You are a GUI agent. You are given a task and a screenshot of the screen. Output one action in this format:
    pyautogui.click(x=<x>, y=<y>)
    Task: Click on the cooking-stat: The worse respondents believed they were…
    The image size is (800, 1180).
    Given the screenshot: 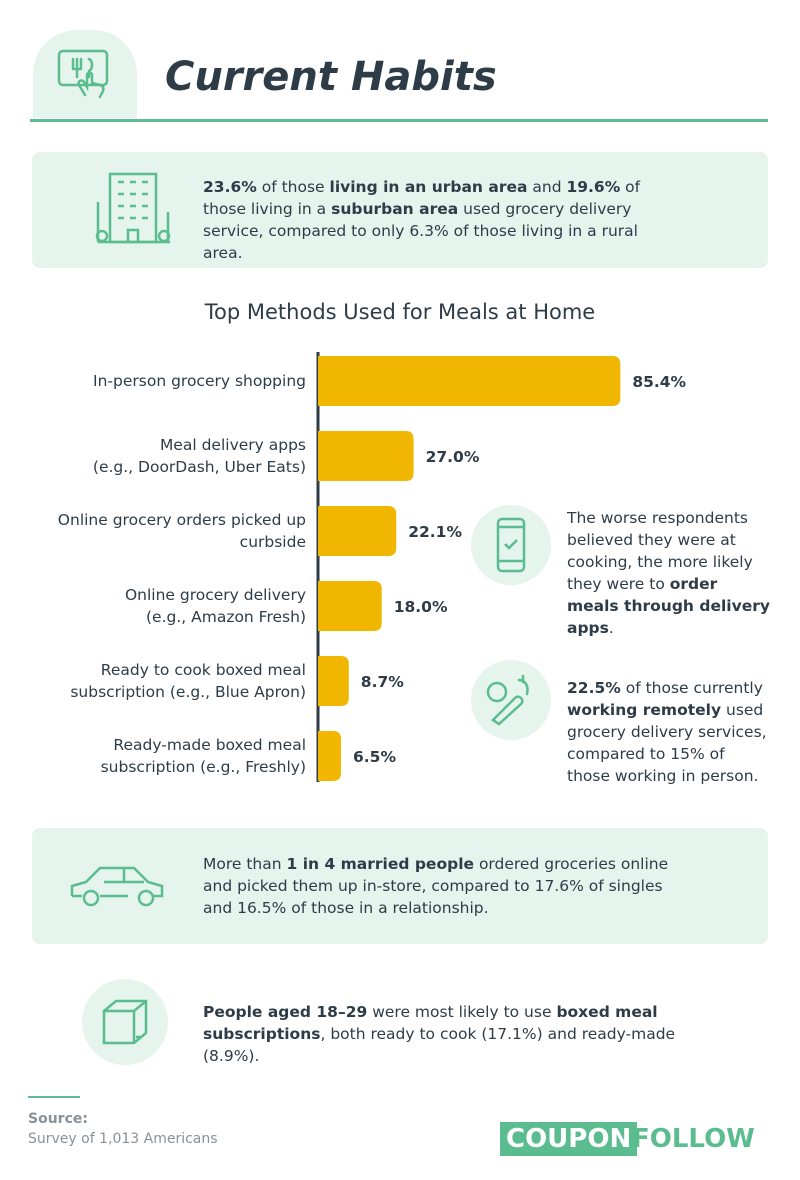 What is the action you would take?
    pyautogui.click(x=669, y=573)
    